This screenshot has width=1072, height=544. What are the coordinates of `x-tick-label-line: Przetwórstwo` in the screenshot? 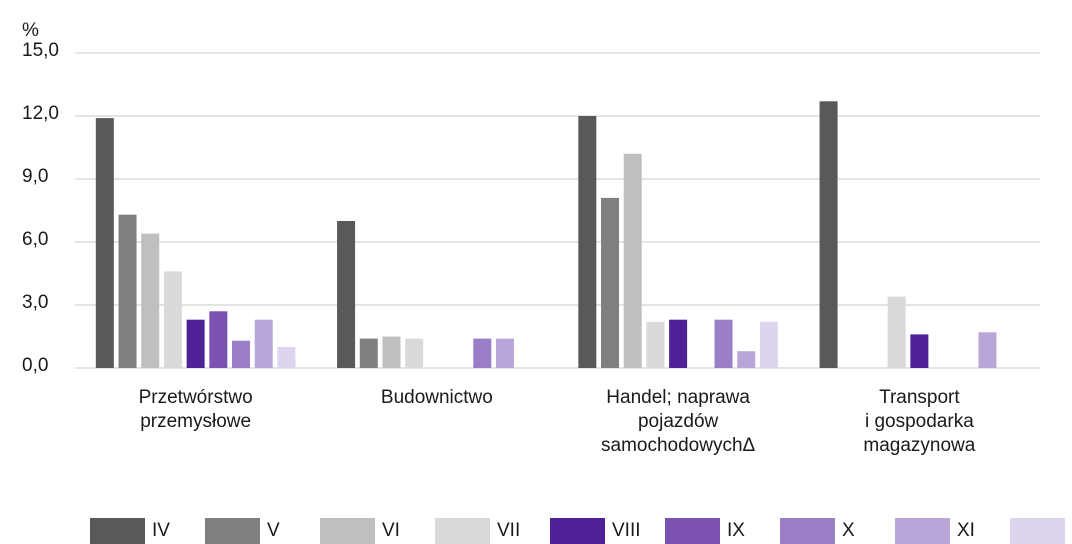 It's located at (196, 397).